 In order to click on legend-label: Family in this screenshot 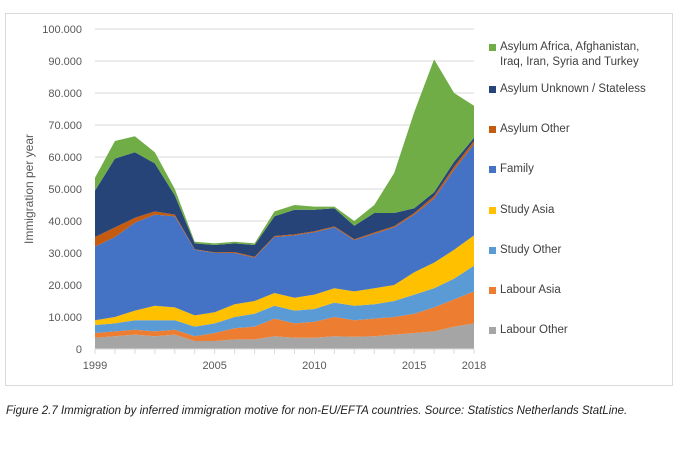, I will do `click(517, 169)`.